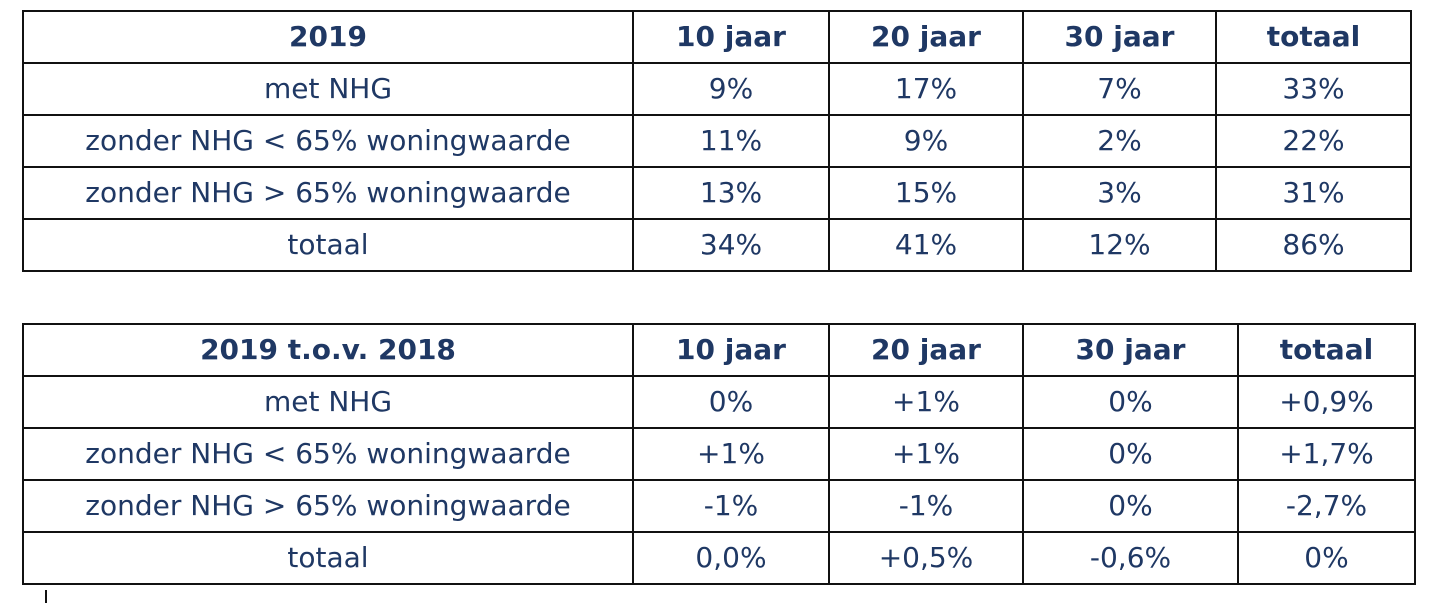  Describe the element at coordinates (1326, 454) in the screenshot. I see `cell: +1,7%` at that location.